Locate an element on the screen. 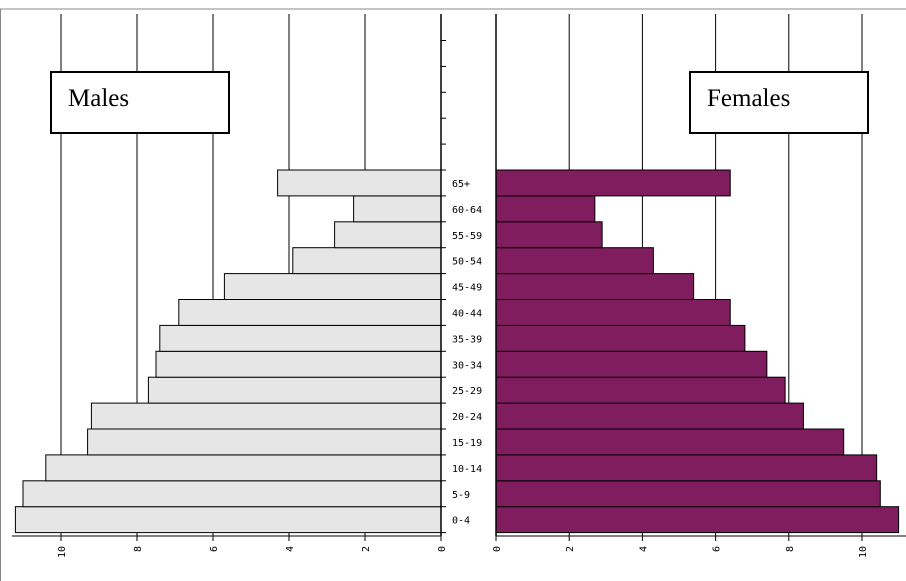 The width and height of the screenshot is (906, 581). category-label: 0-4 is located at coordinates (461, 521).